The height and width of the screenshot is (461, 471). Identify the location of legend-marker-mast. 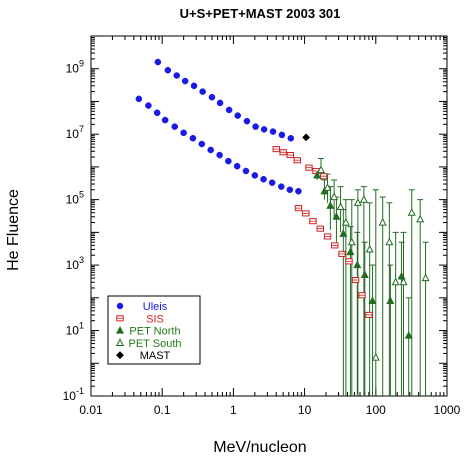
(120, 355).